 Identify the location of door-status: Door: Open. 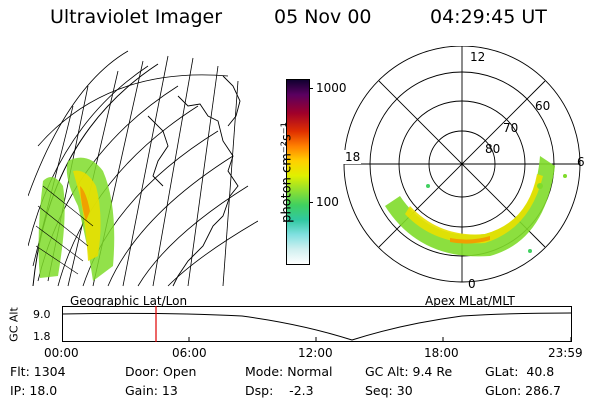
(161, 371).